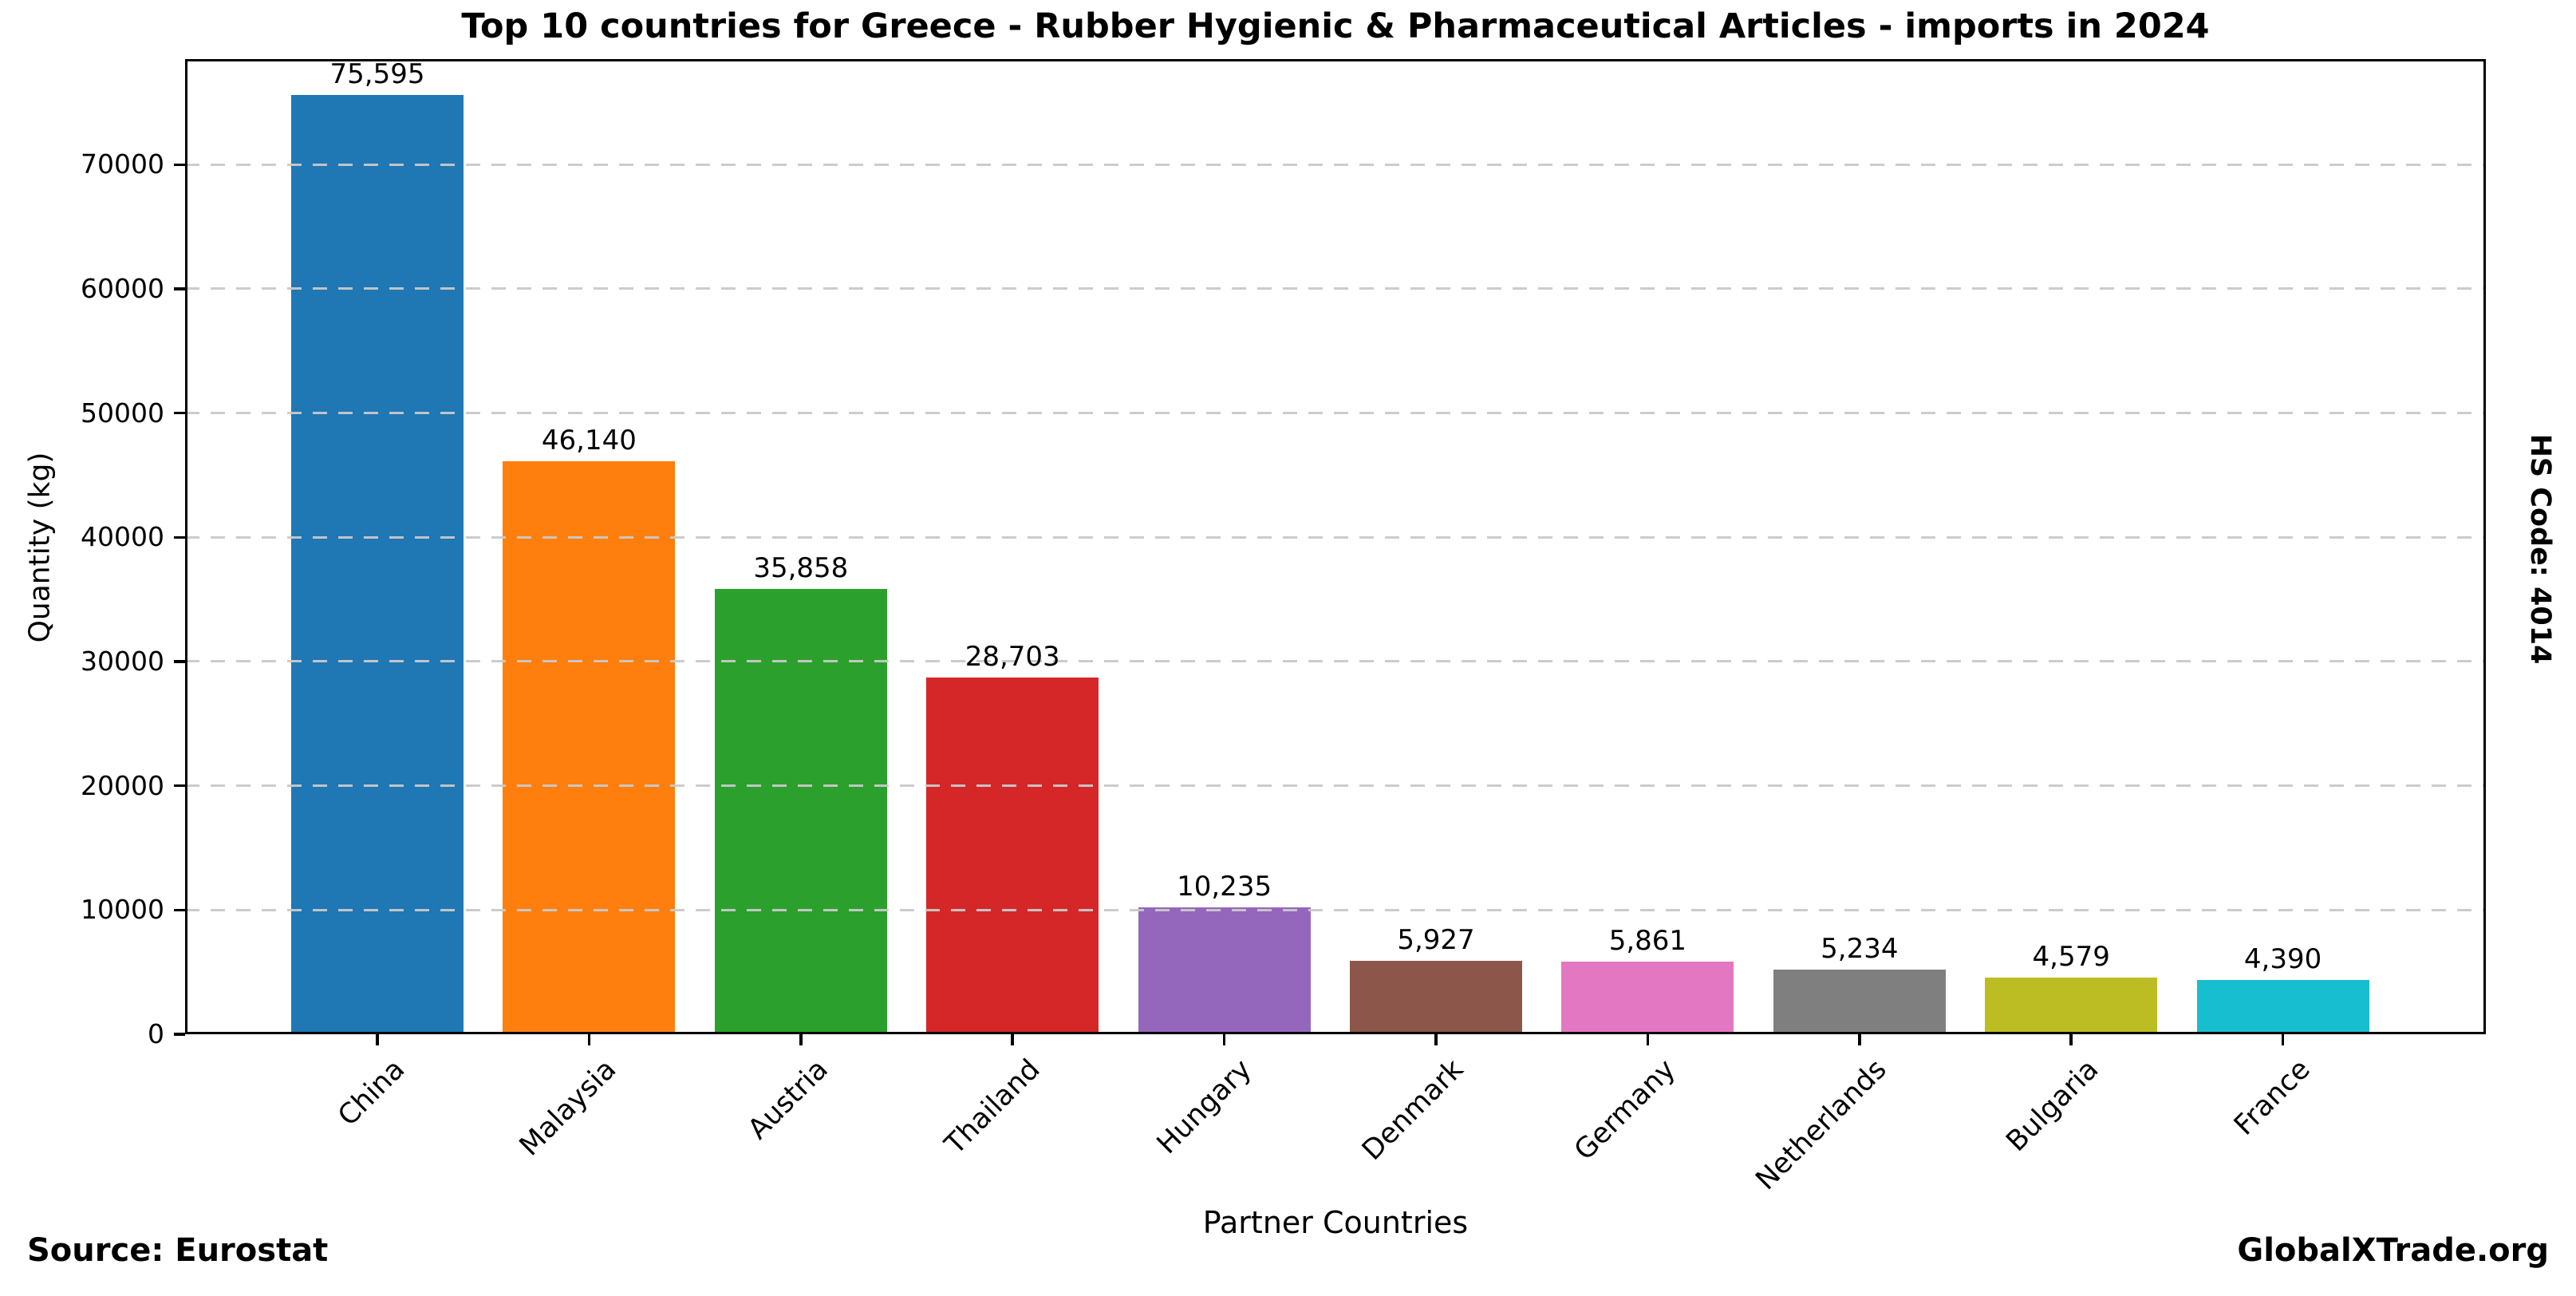 This screenshot has height=1296, width=2576. I want to click on bar-value-label: 4,390, so click(2283, 958).